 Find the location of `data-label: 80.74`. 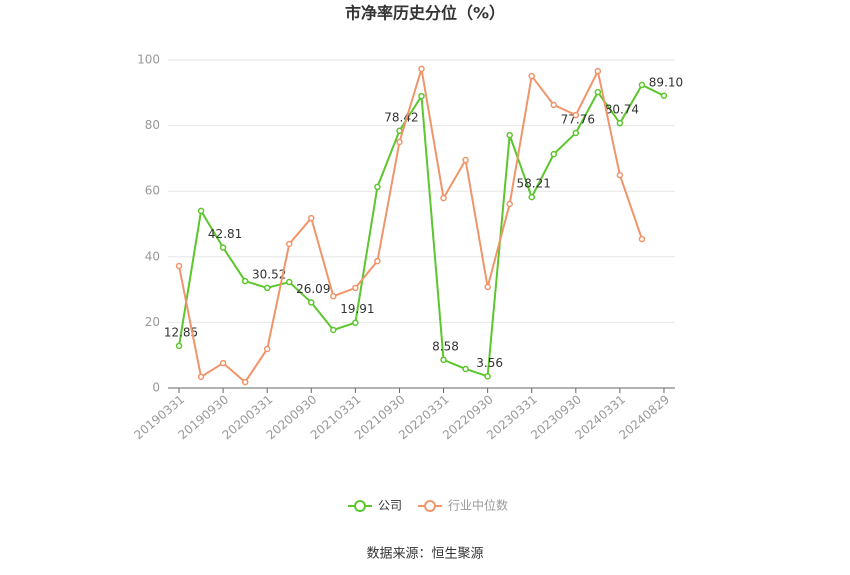

data-label: 80.74 is located at coordinates (622, 110).